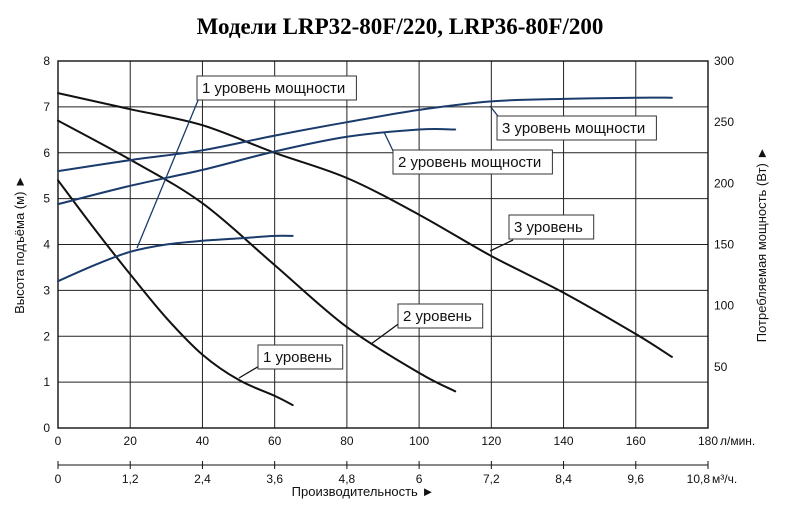 Image resolution: width=800 pixels, height=522 pixels. Describe the element at coordinates (724, 479) in the screenshot. I see `x-secondary-unit: м³/ч.` at that location.